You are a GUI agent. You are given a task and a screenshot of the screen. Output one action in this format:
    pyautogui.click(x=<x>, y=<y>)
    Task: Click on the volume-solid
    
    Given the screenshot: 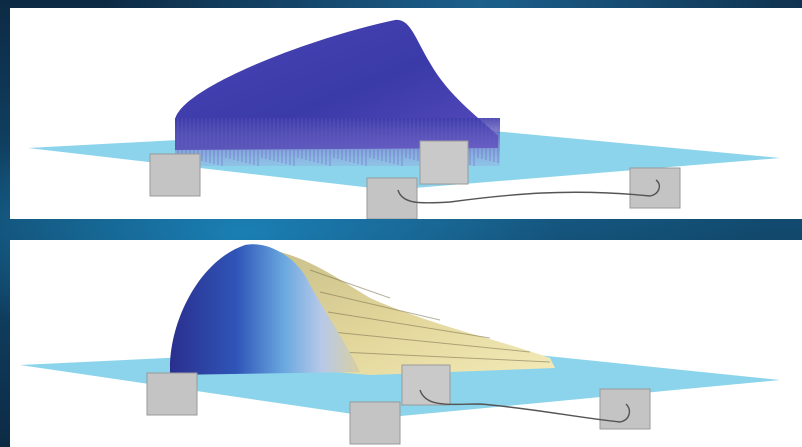 What is the action you would take?
    pyautogui.click(x=337, y=92)
    